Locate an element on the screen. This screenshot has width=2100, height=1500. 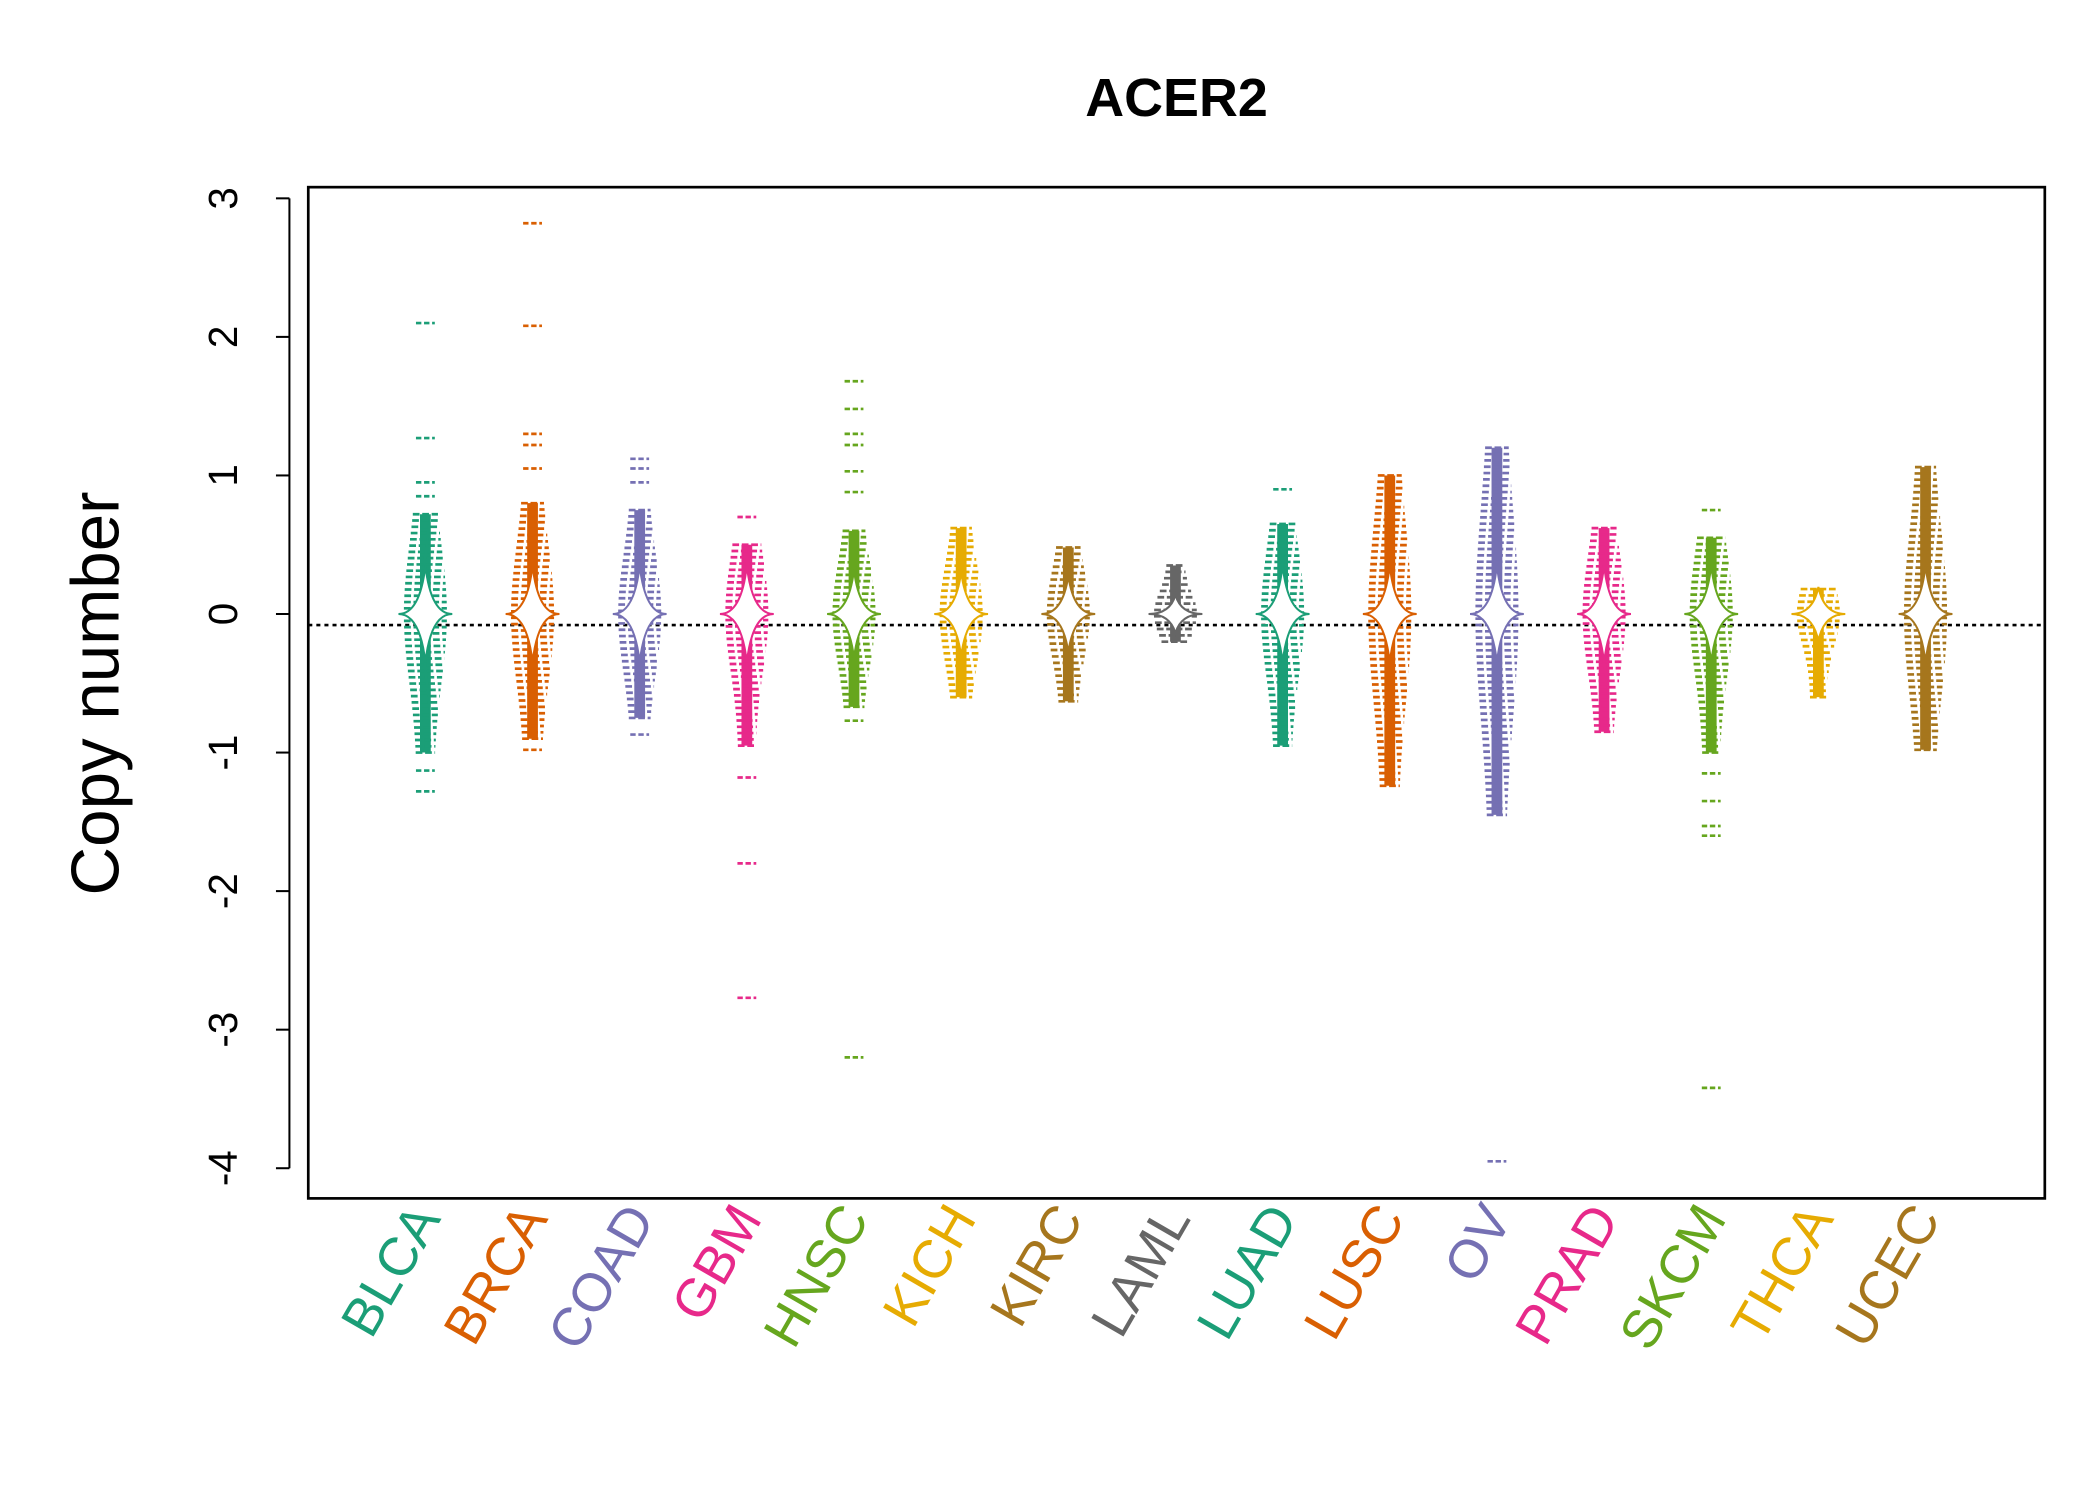
series-luad is located at coordinates (1282, 617).